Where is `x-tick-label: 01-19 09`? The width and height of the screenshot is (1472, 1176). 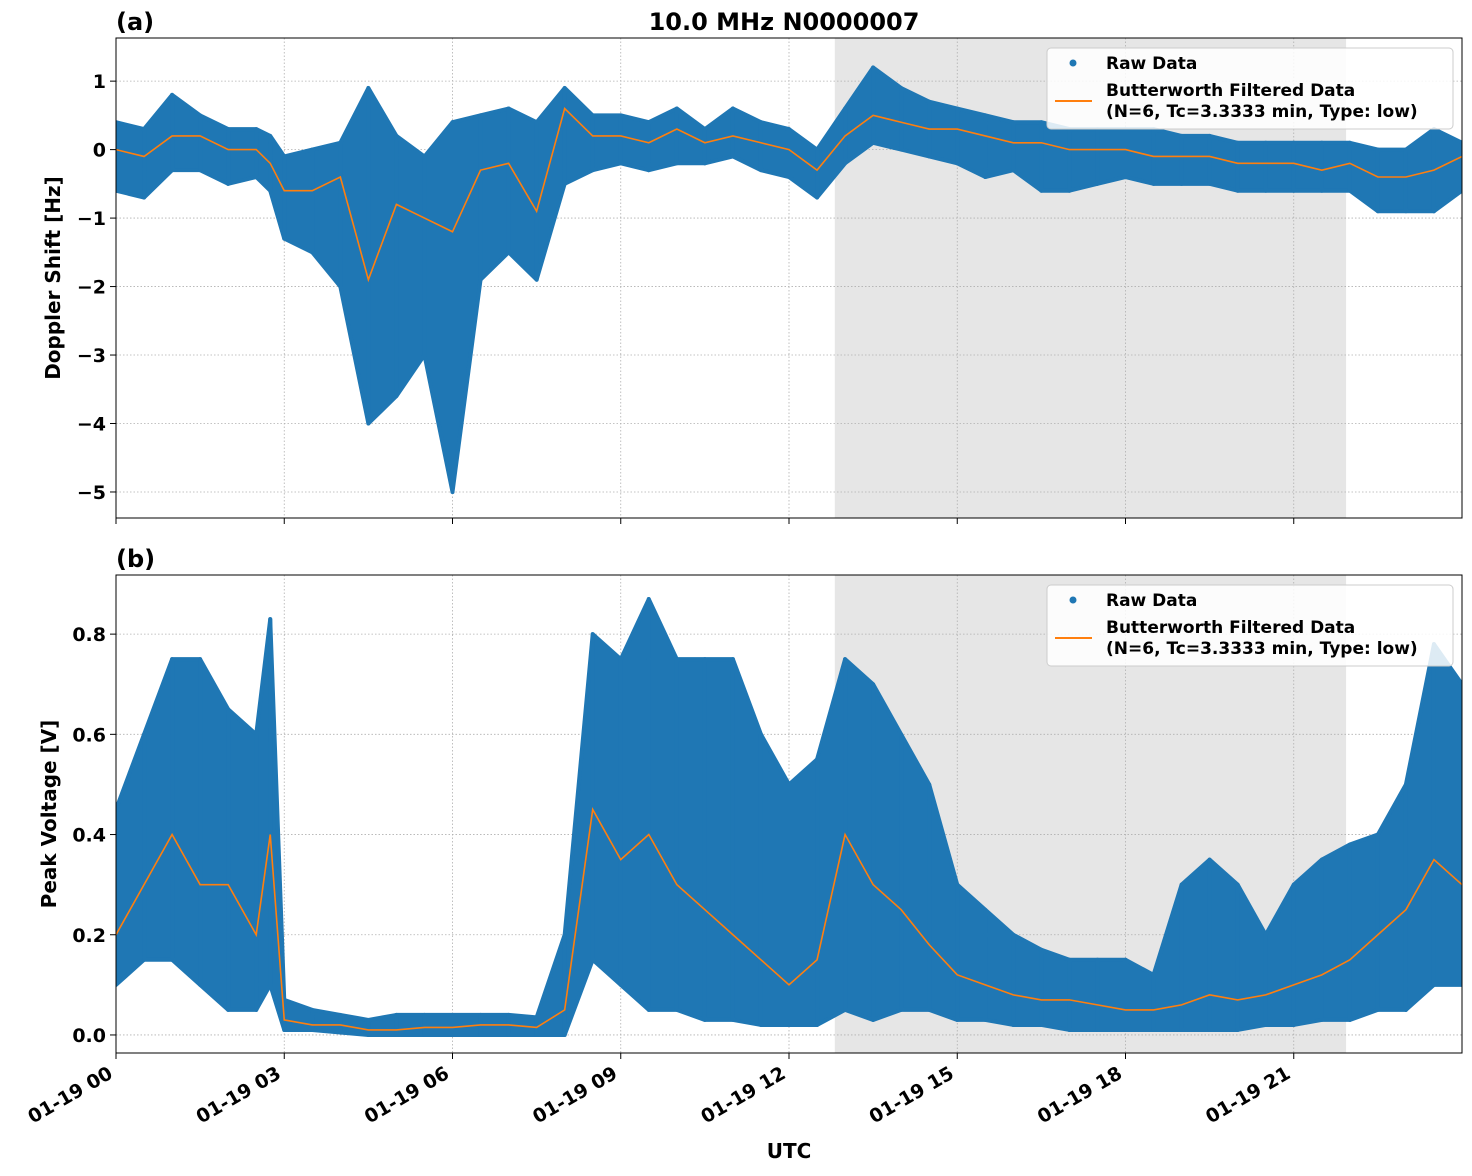 x-tick-label: 01-19 09 is located at coordinates (575, 1095).